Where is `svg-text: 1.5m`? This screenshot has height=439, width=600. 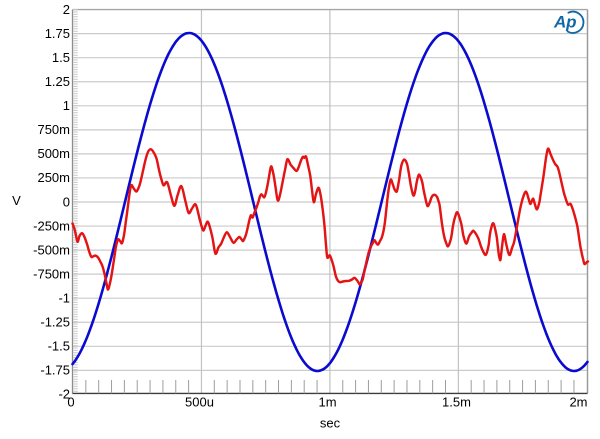 svg-text: 1.5m is located at coordinates (456, 402).